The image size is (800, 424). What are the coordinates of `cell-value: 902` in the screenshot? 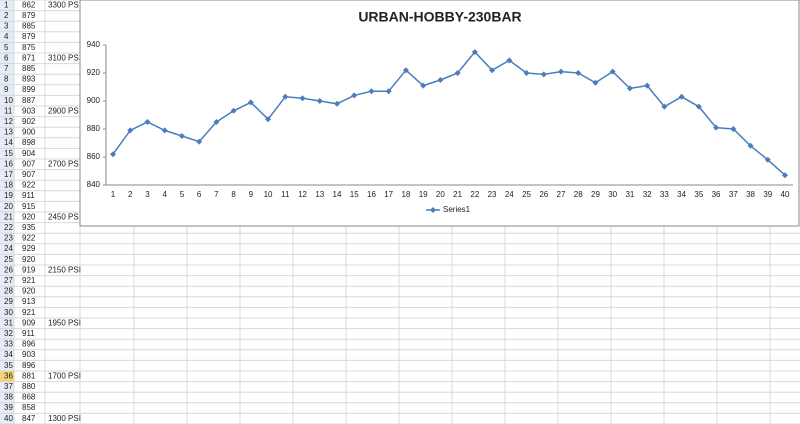 It's located at (29, 121).